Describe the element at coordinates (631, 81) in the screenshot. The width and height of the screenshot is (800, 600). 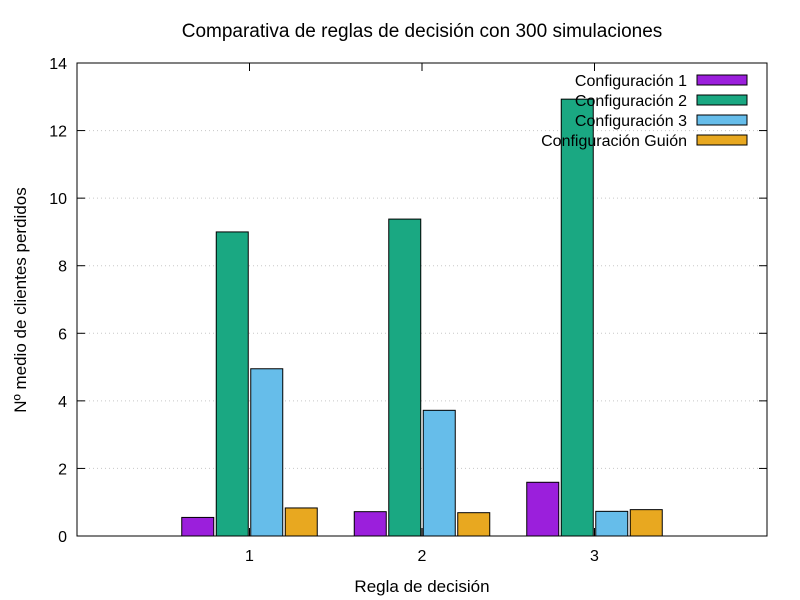
I see `legend-label: Configuración 1` at that location.